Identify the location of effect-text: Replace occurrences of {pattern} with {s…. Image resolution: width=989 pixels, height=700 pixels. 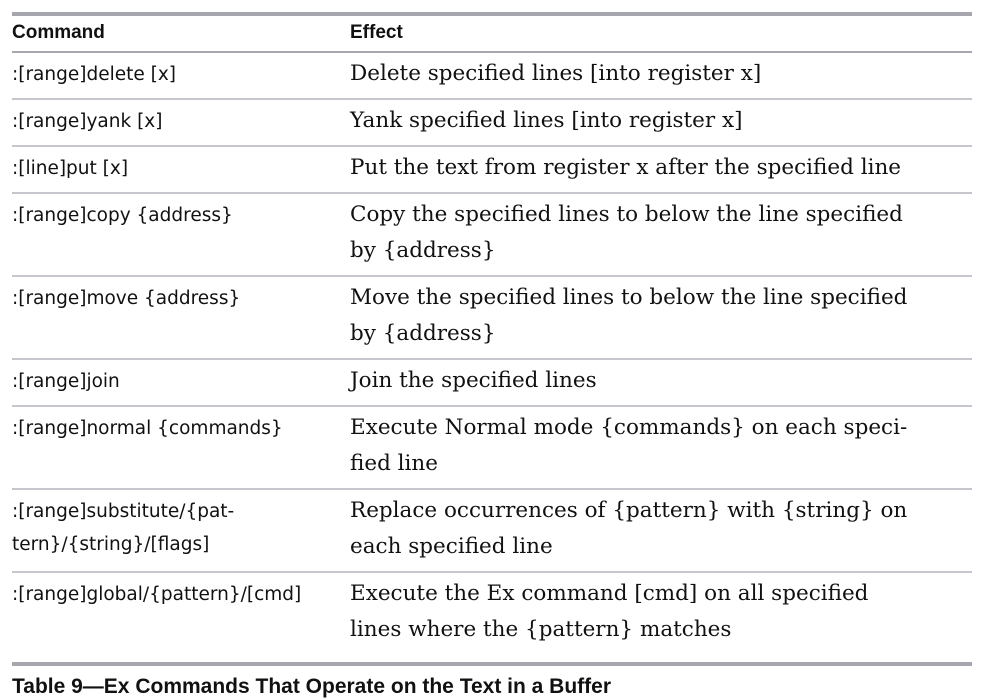
(629, 510).